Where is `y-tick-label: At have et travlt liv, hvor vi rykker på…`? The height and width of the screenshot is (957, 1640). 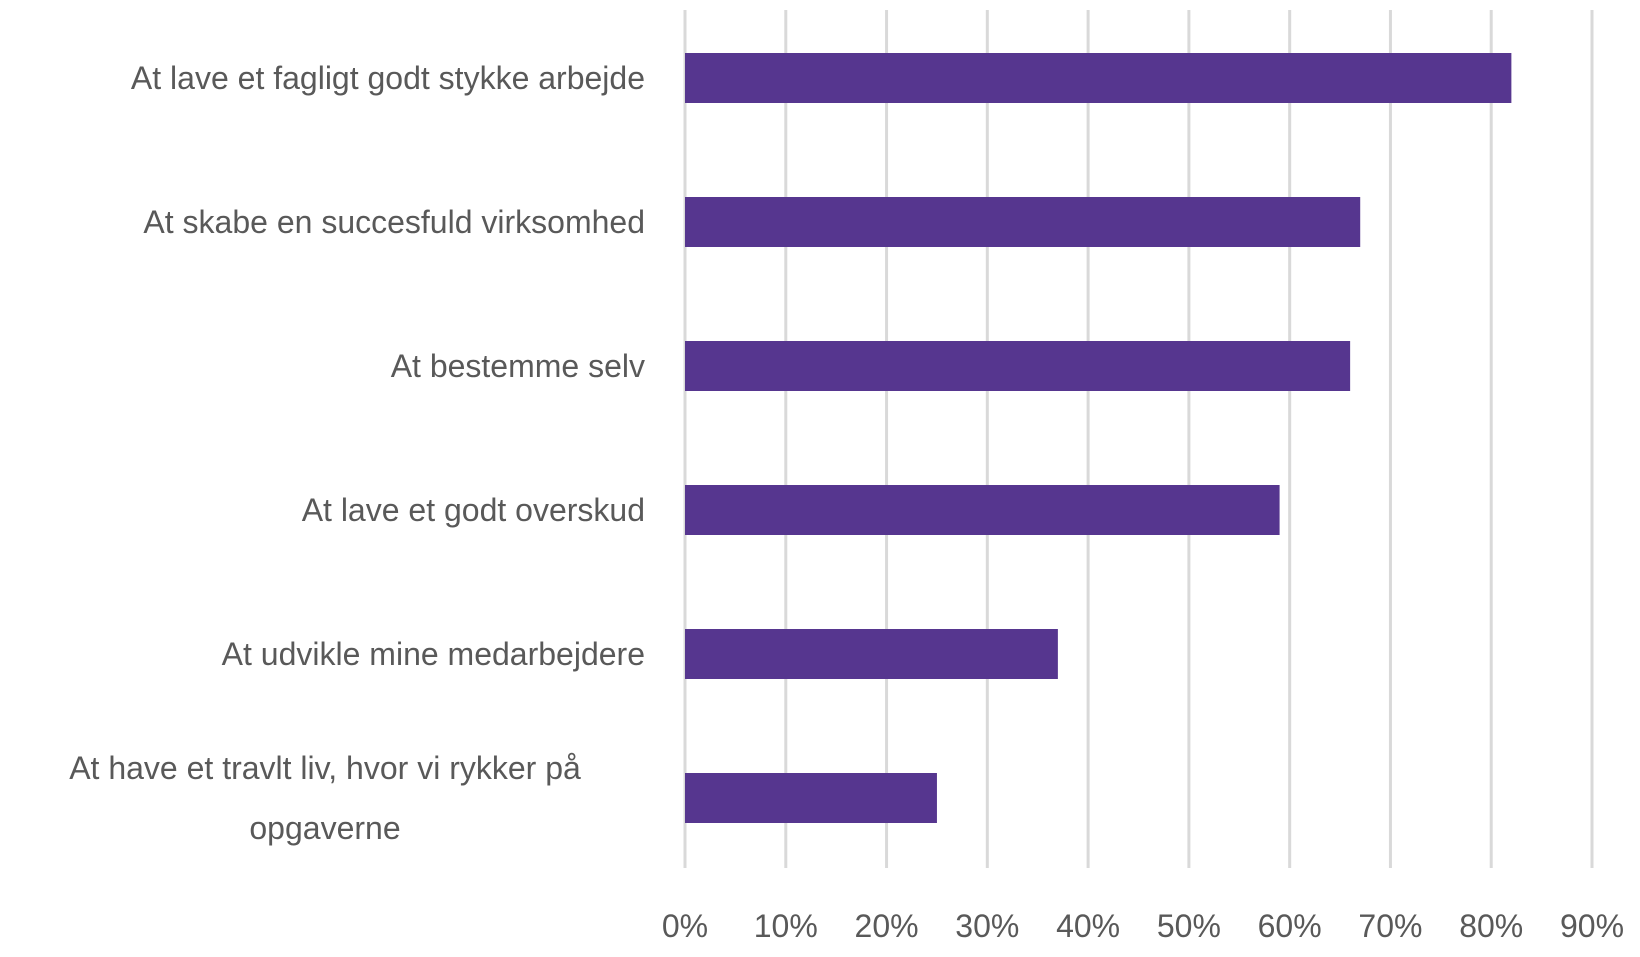
y-tick-label: At have et travlt liv, hvor vi rykker på… is located at coordinates (325, 798).